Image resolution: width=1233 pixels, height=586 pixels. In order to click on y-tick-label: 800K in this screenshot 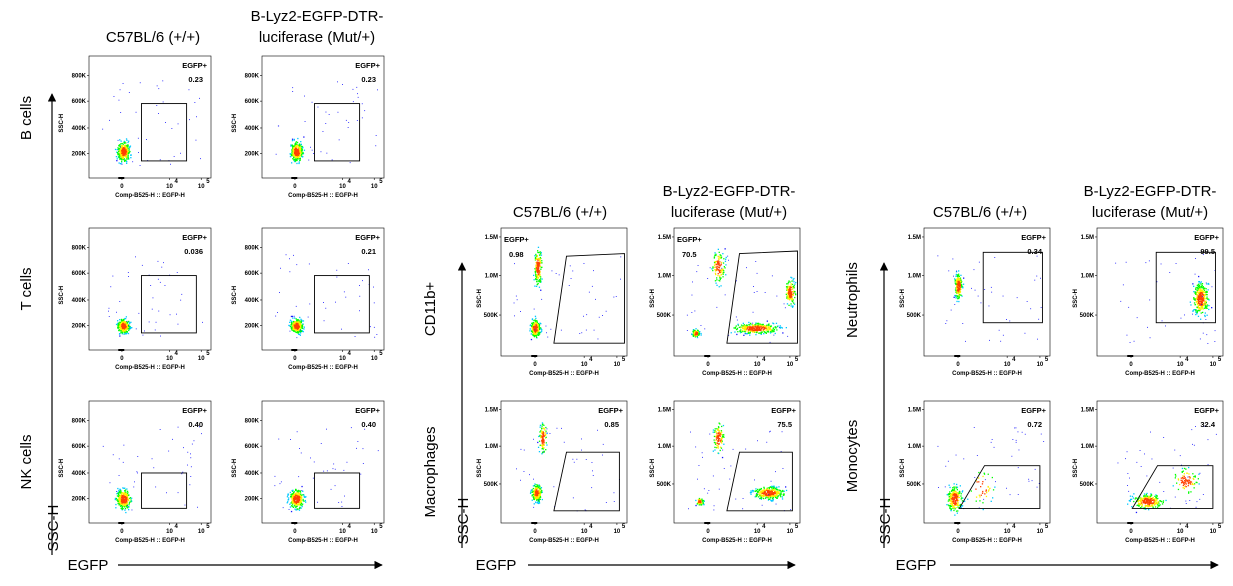, I will do `click(79, 249)`.